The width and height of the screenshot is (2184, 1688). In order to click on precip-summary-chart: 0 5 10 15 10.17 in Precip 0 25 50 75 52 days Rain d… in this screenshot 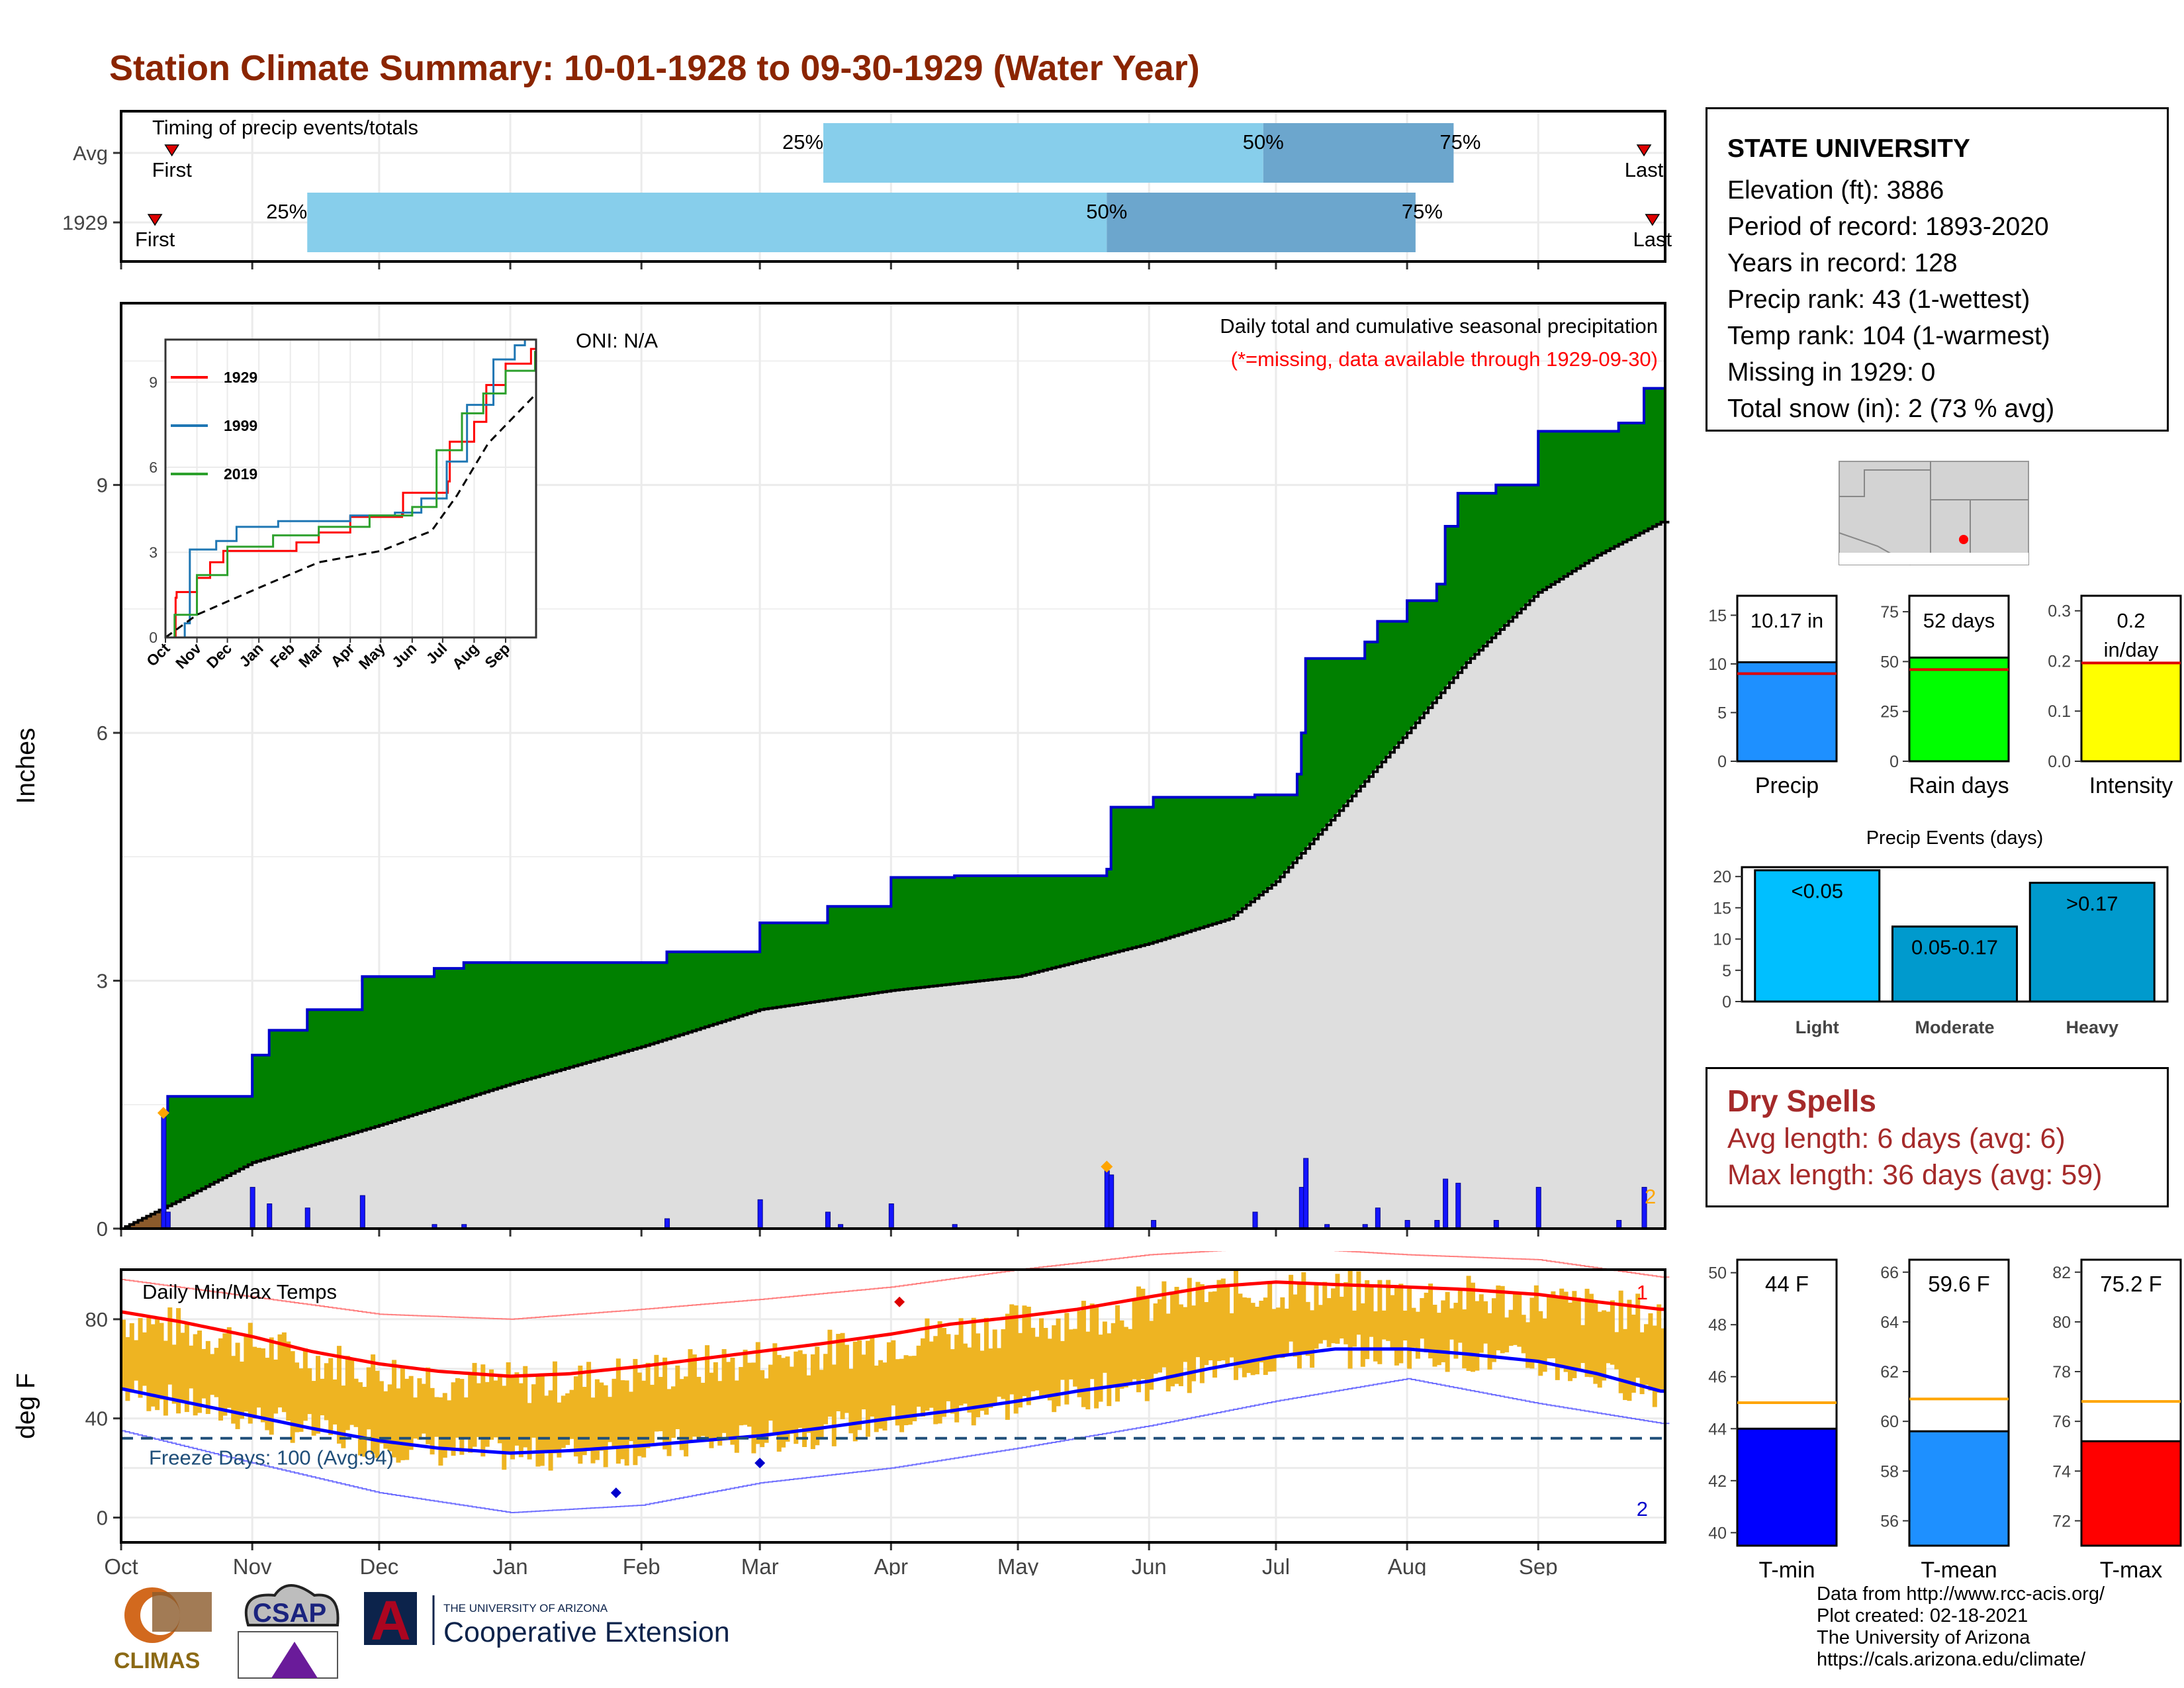, I will do `click(1945, 696)`.